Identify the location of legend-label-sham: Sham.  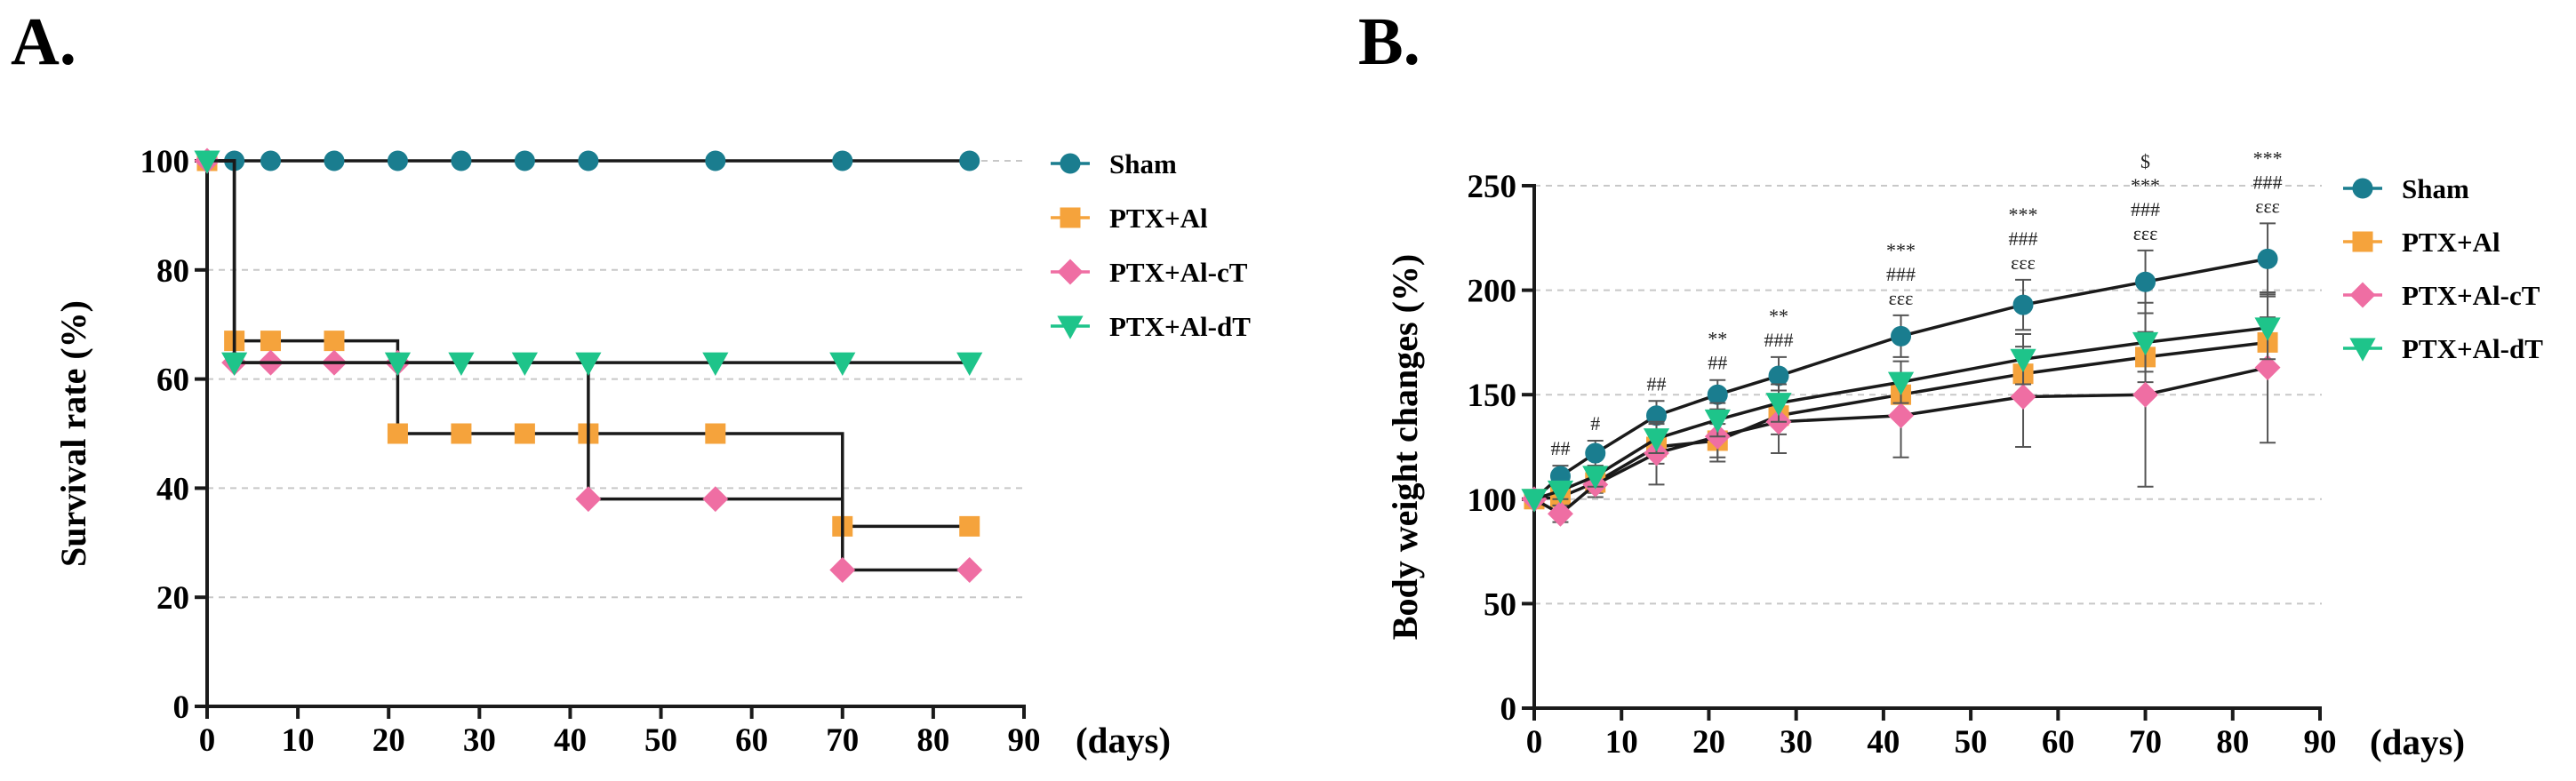
(2435, 188).